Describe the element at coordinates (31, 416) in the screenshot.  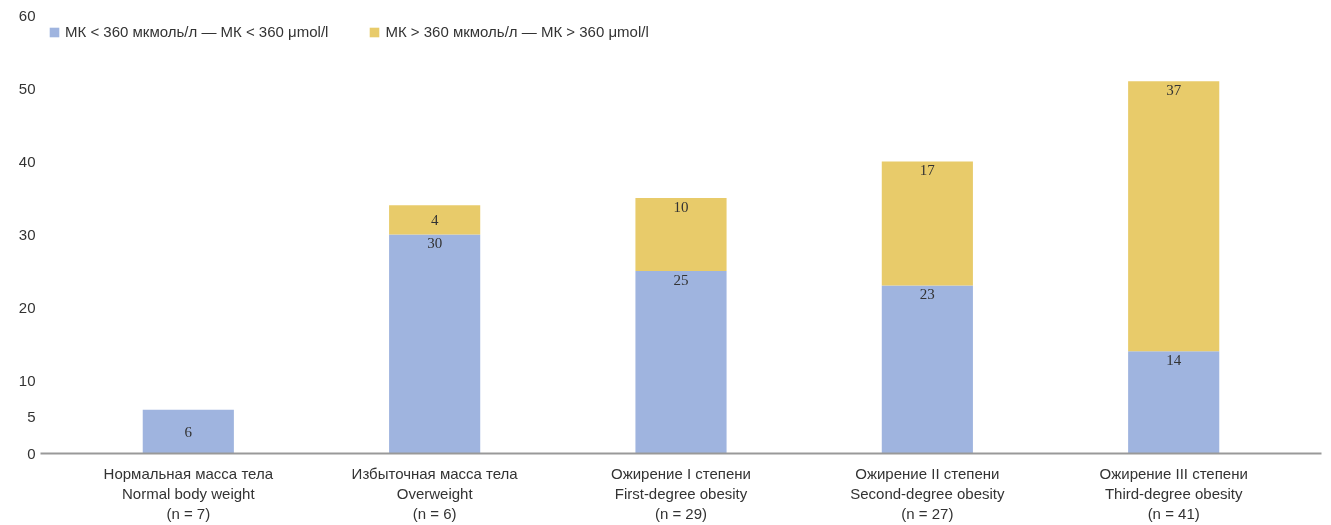
I see `y-tick-label: 5` at that location.